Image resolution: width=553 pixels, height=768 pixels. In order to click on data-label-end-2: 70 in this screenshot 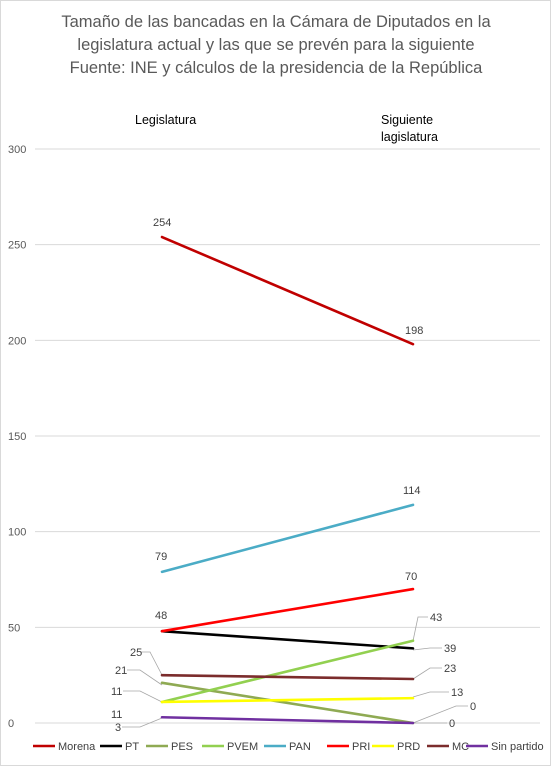, I will do `click(411, 577)`.